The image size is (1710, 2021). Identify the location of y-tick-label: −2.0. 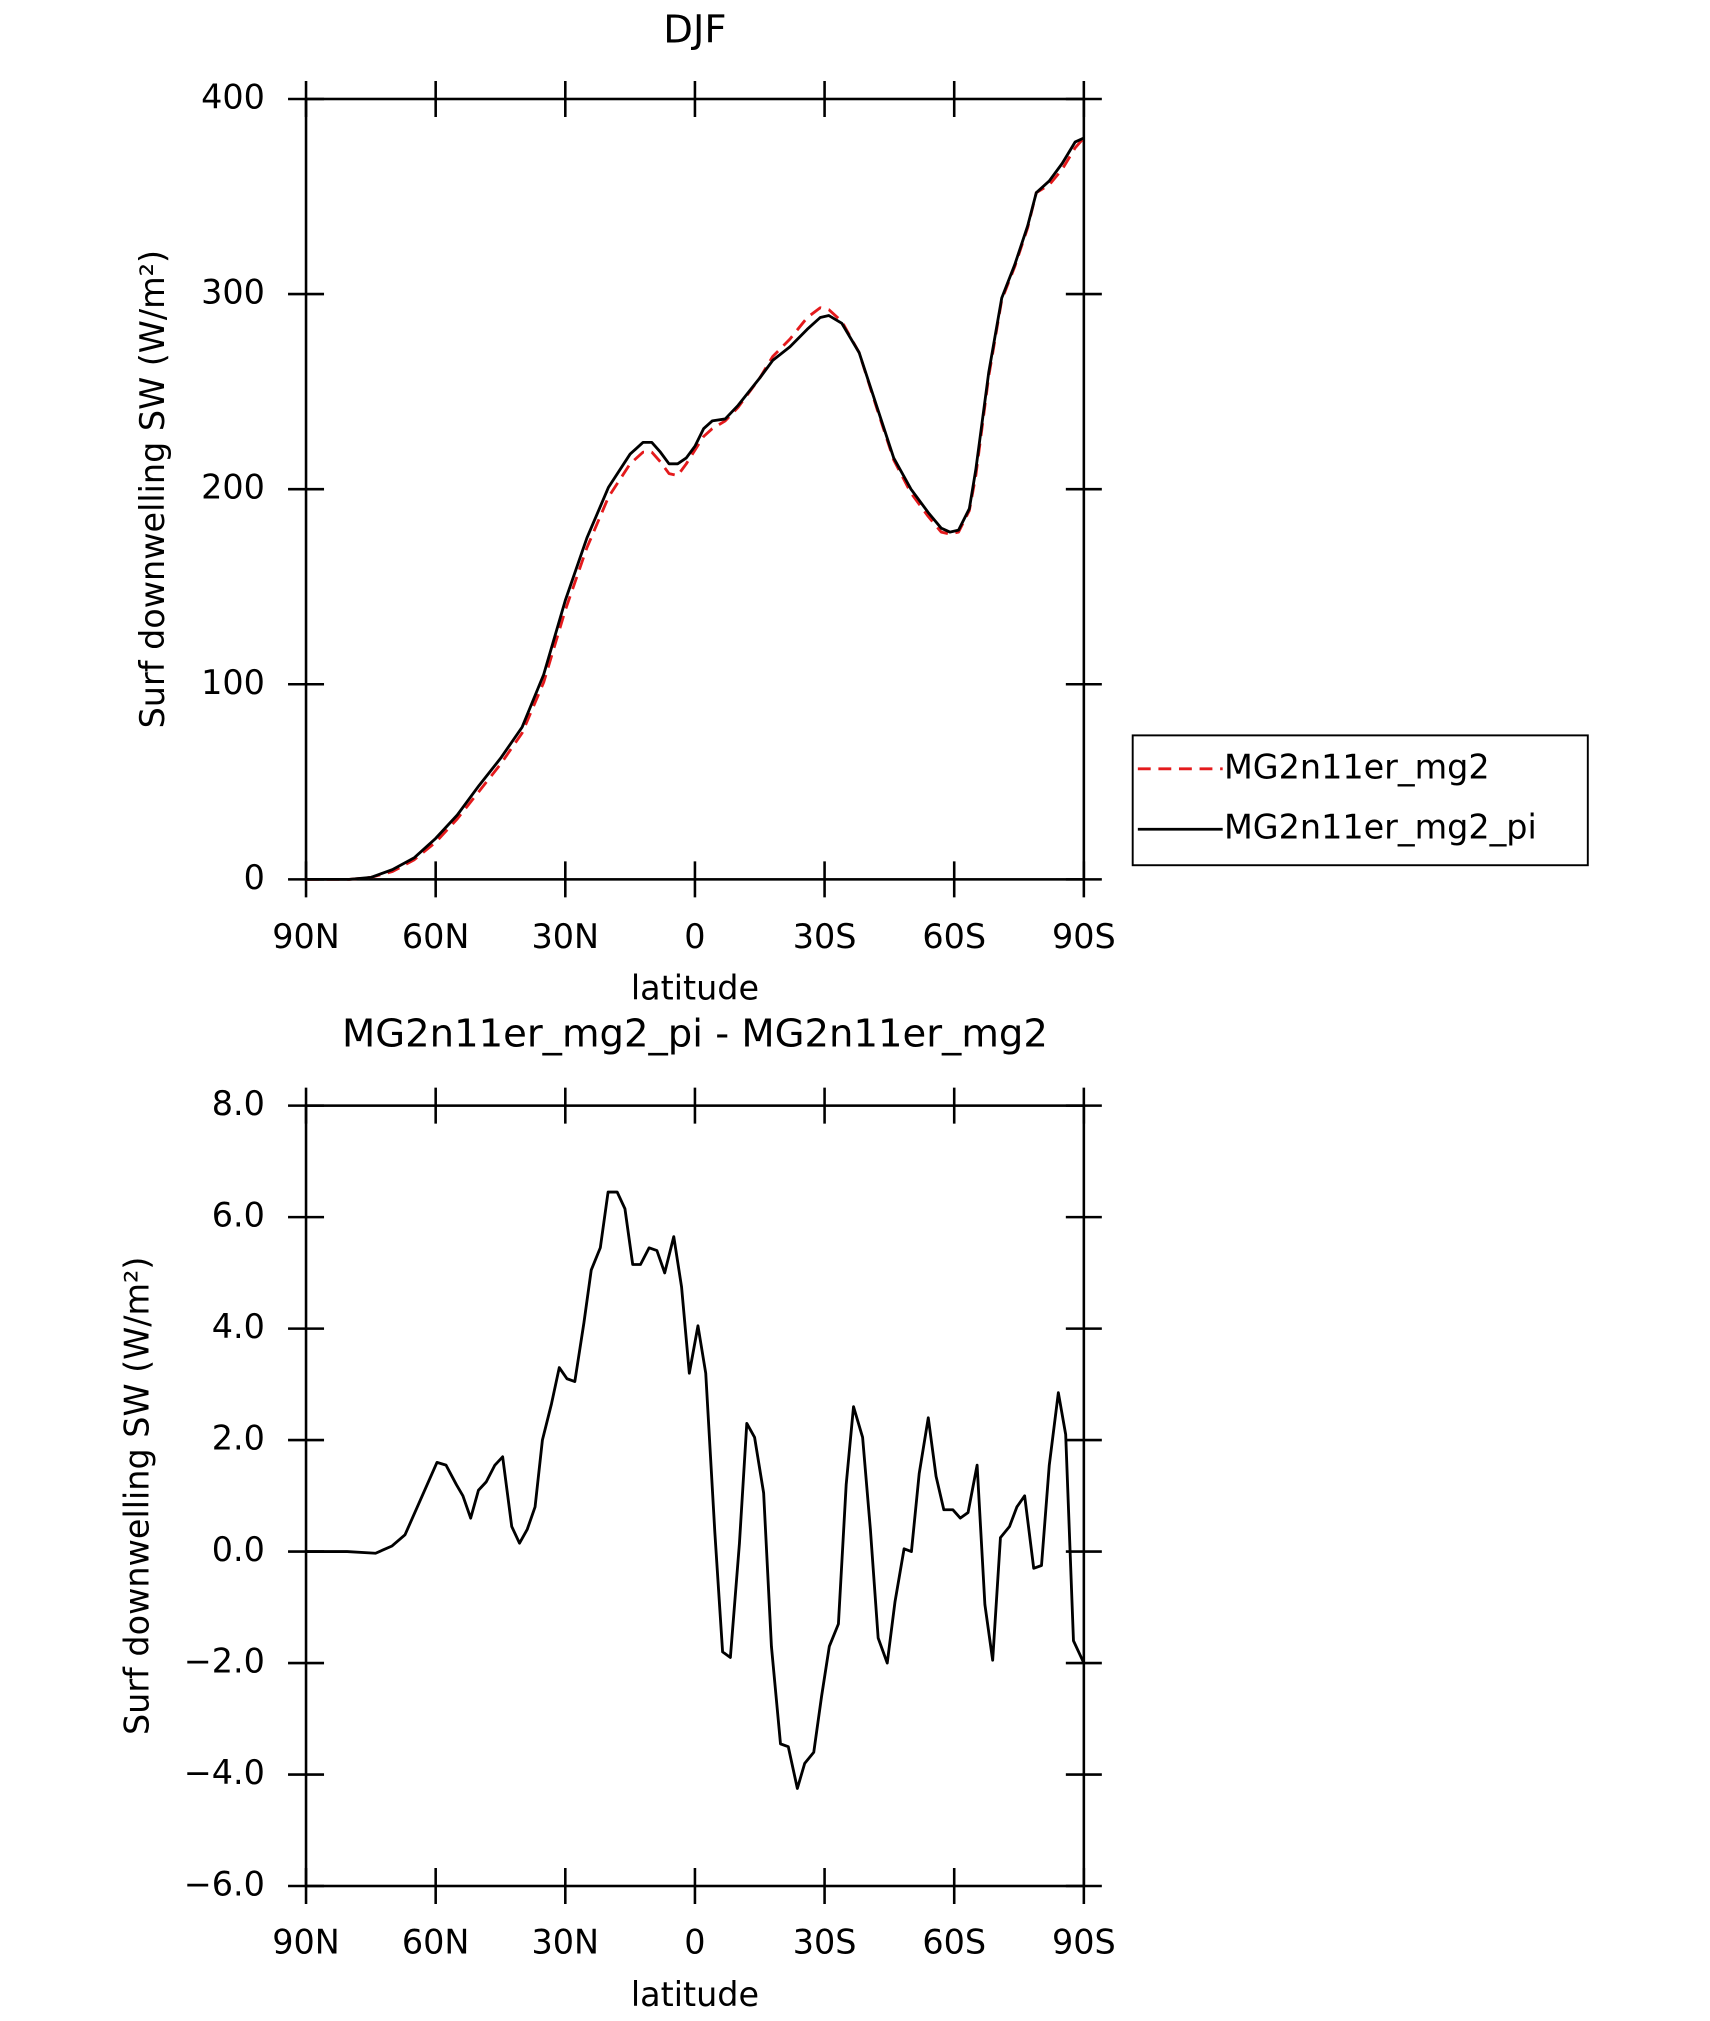
(224, 1661).